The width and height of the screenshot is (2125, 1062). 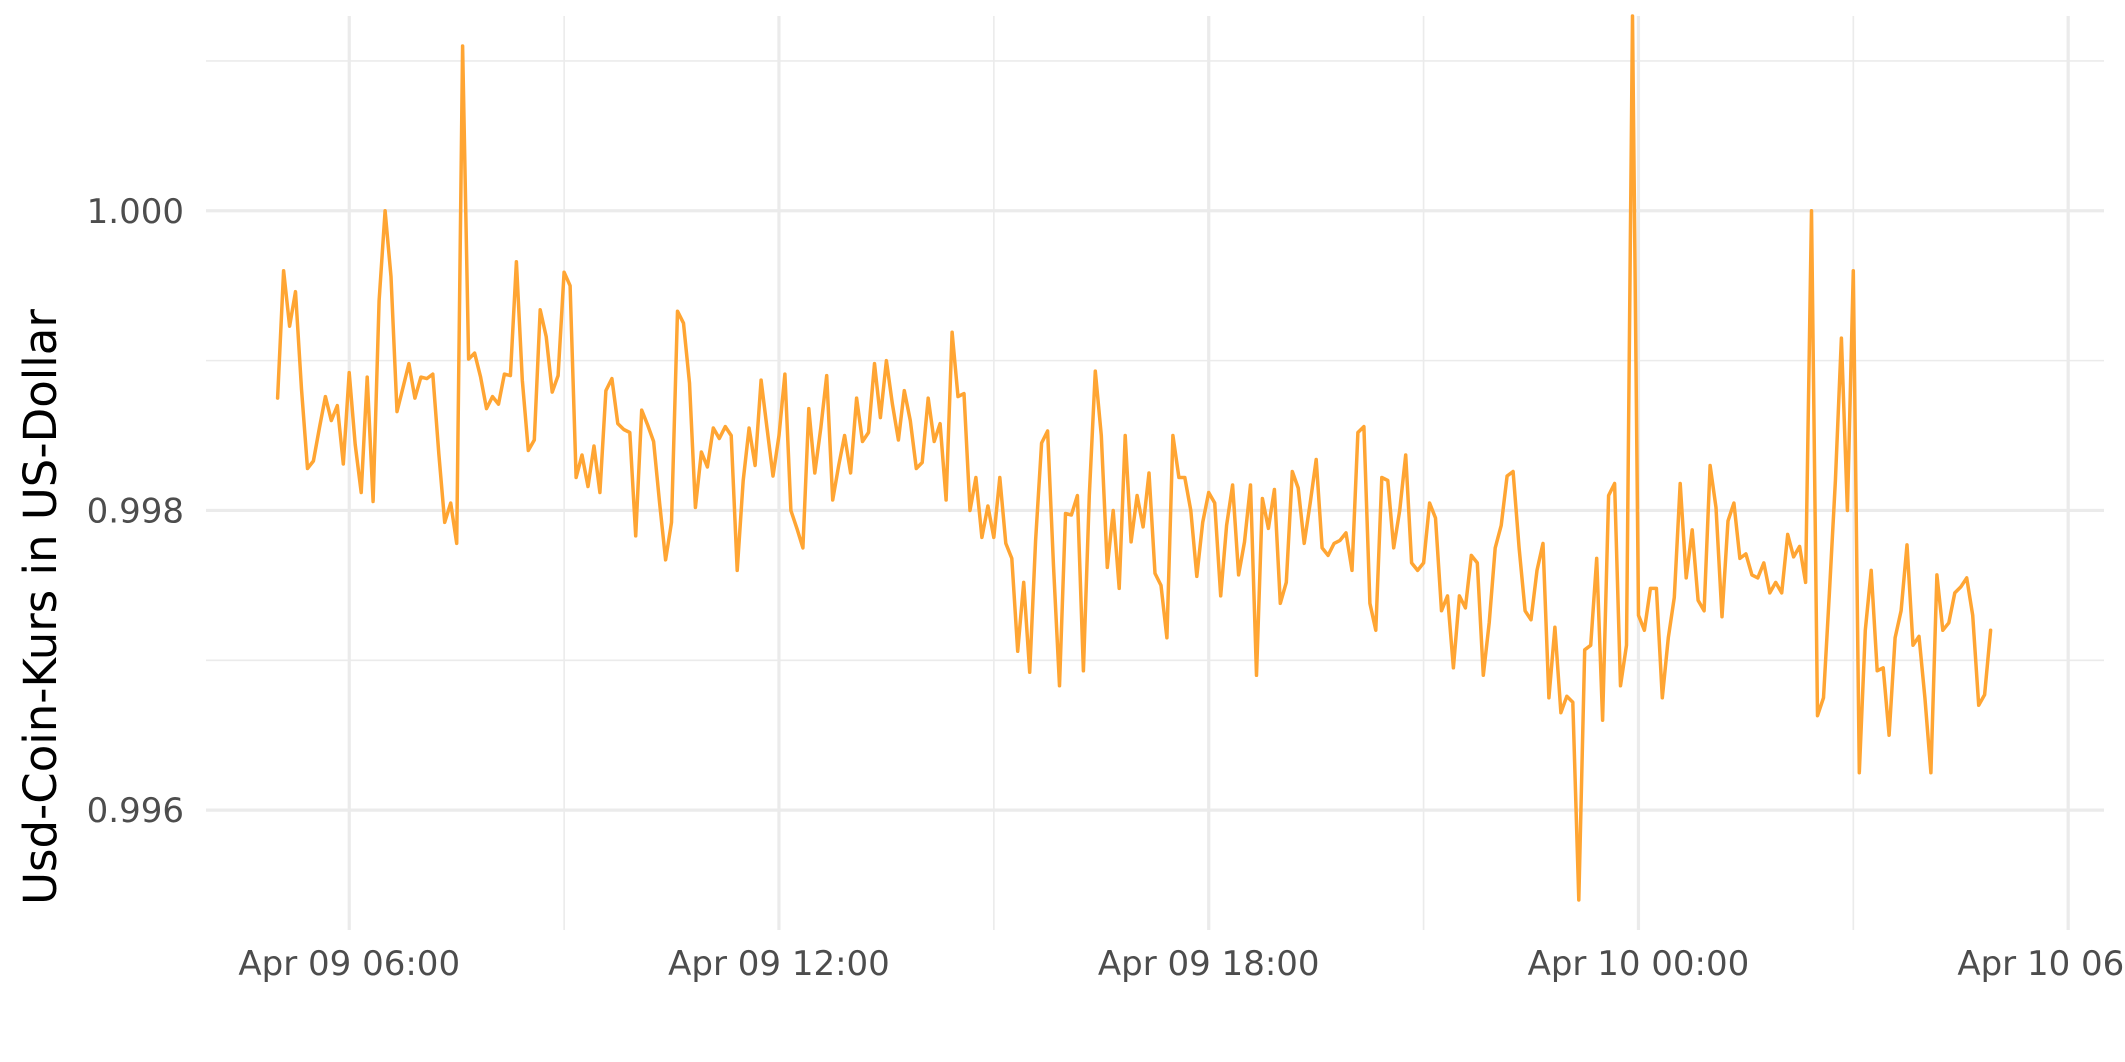 What do you see at coordinates (135, 811) in the screenshot?
I see `y-tick-label: 0.996` at bounding box center [135, 811].